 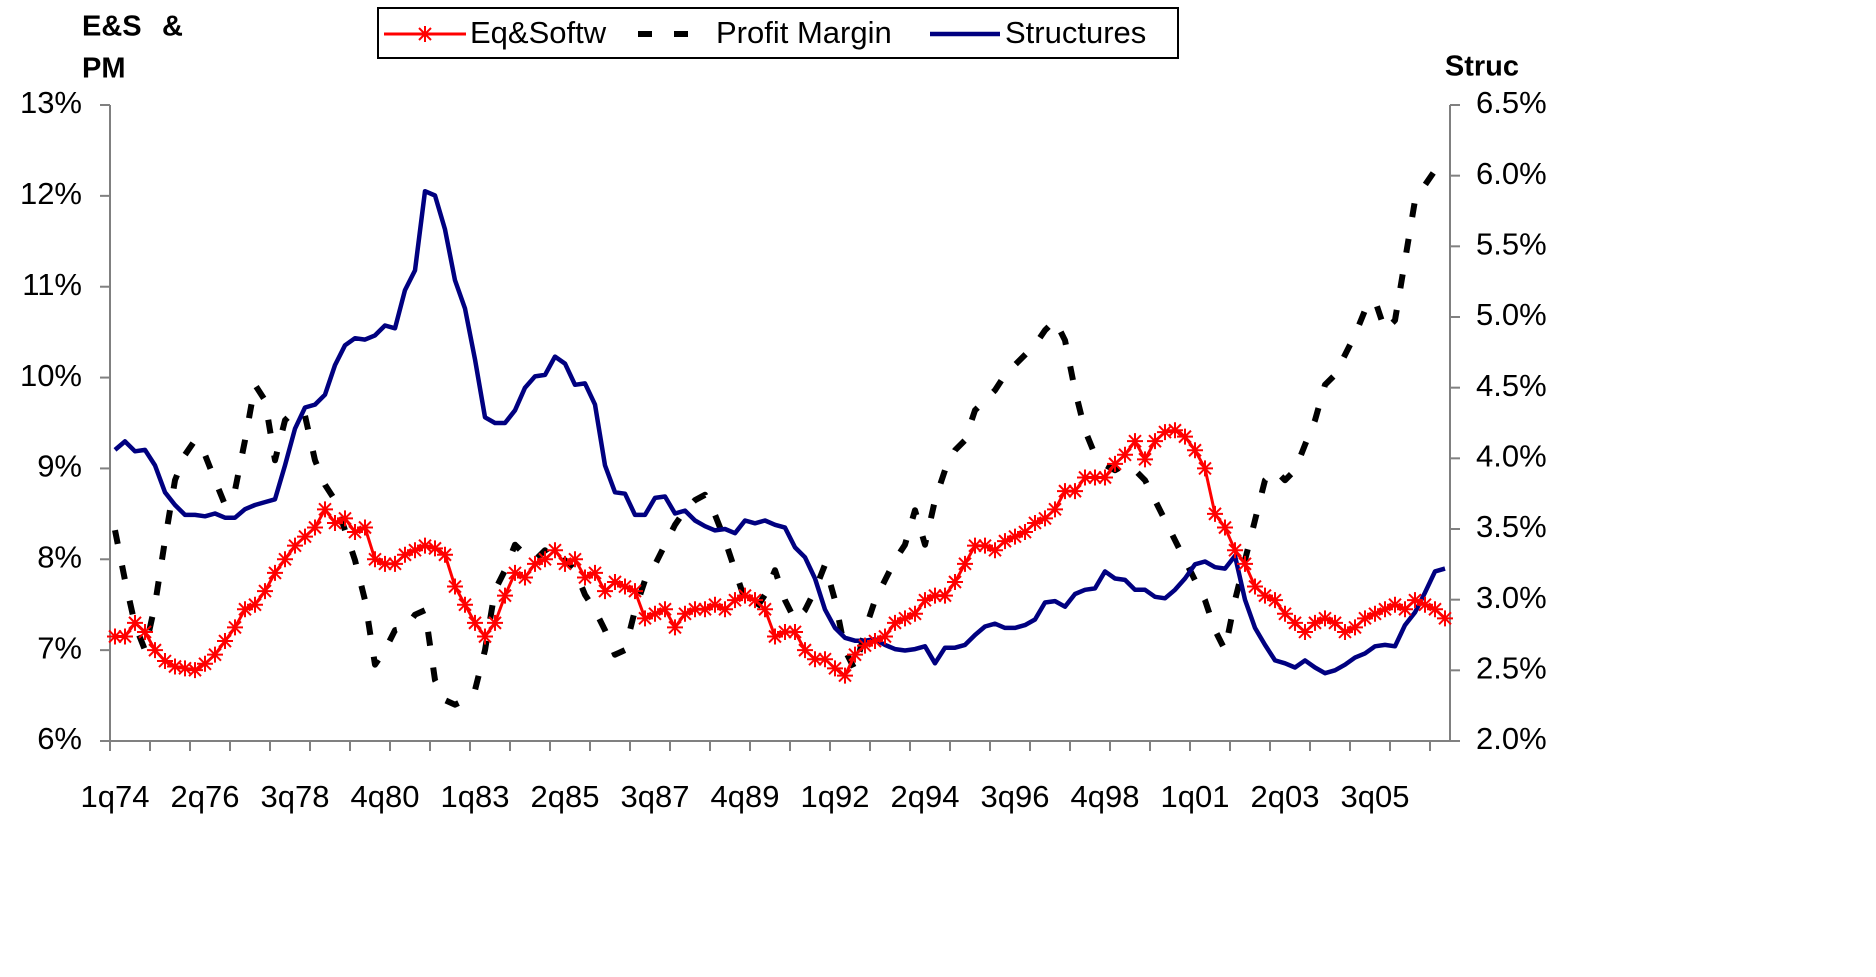 What do you see at coordinates (385, 796) in the screenshot?
I see `x-tick-label: 4q80` at bounding box center [385, 796].